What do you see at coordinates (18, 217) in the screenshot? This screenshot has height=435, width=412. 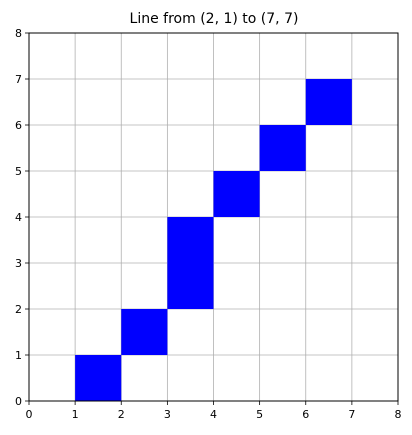 I see `y-tick-label: 4` at bounding box center [18, 217].